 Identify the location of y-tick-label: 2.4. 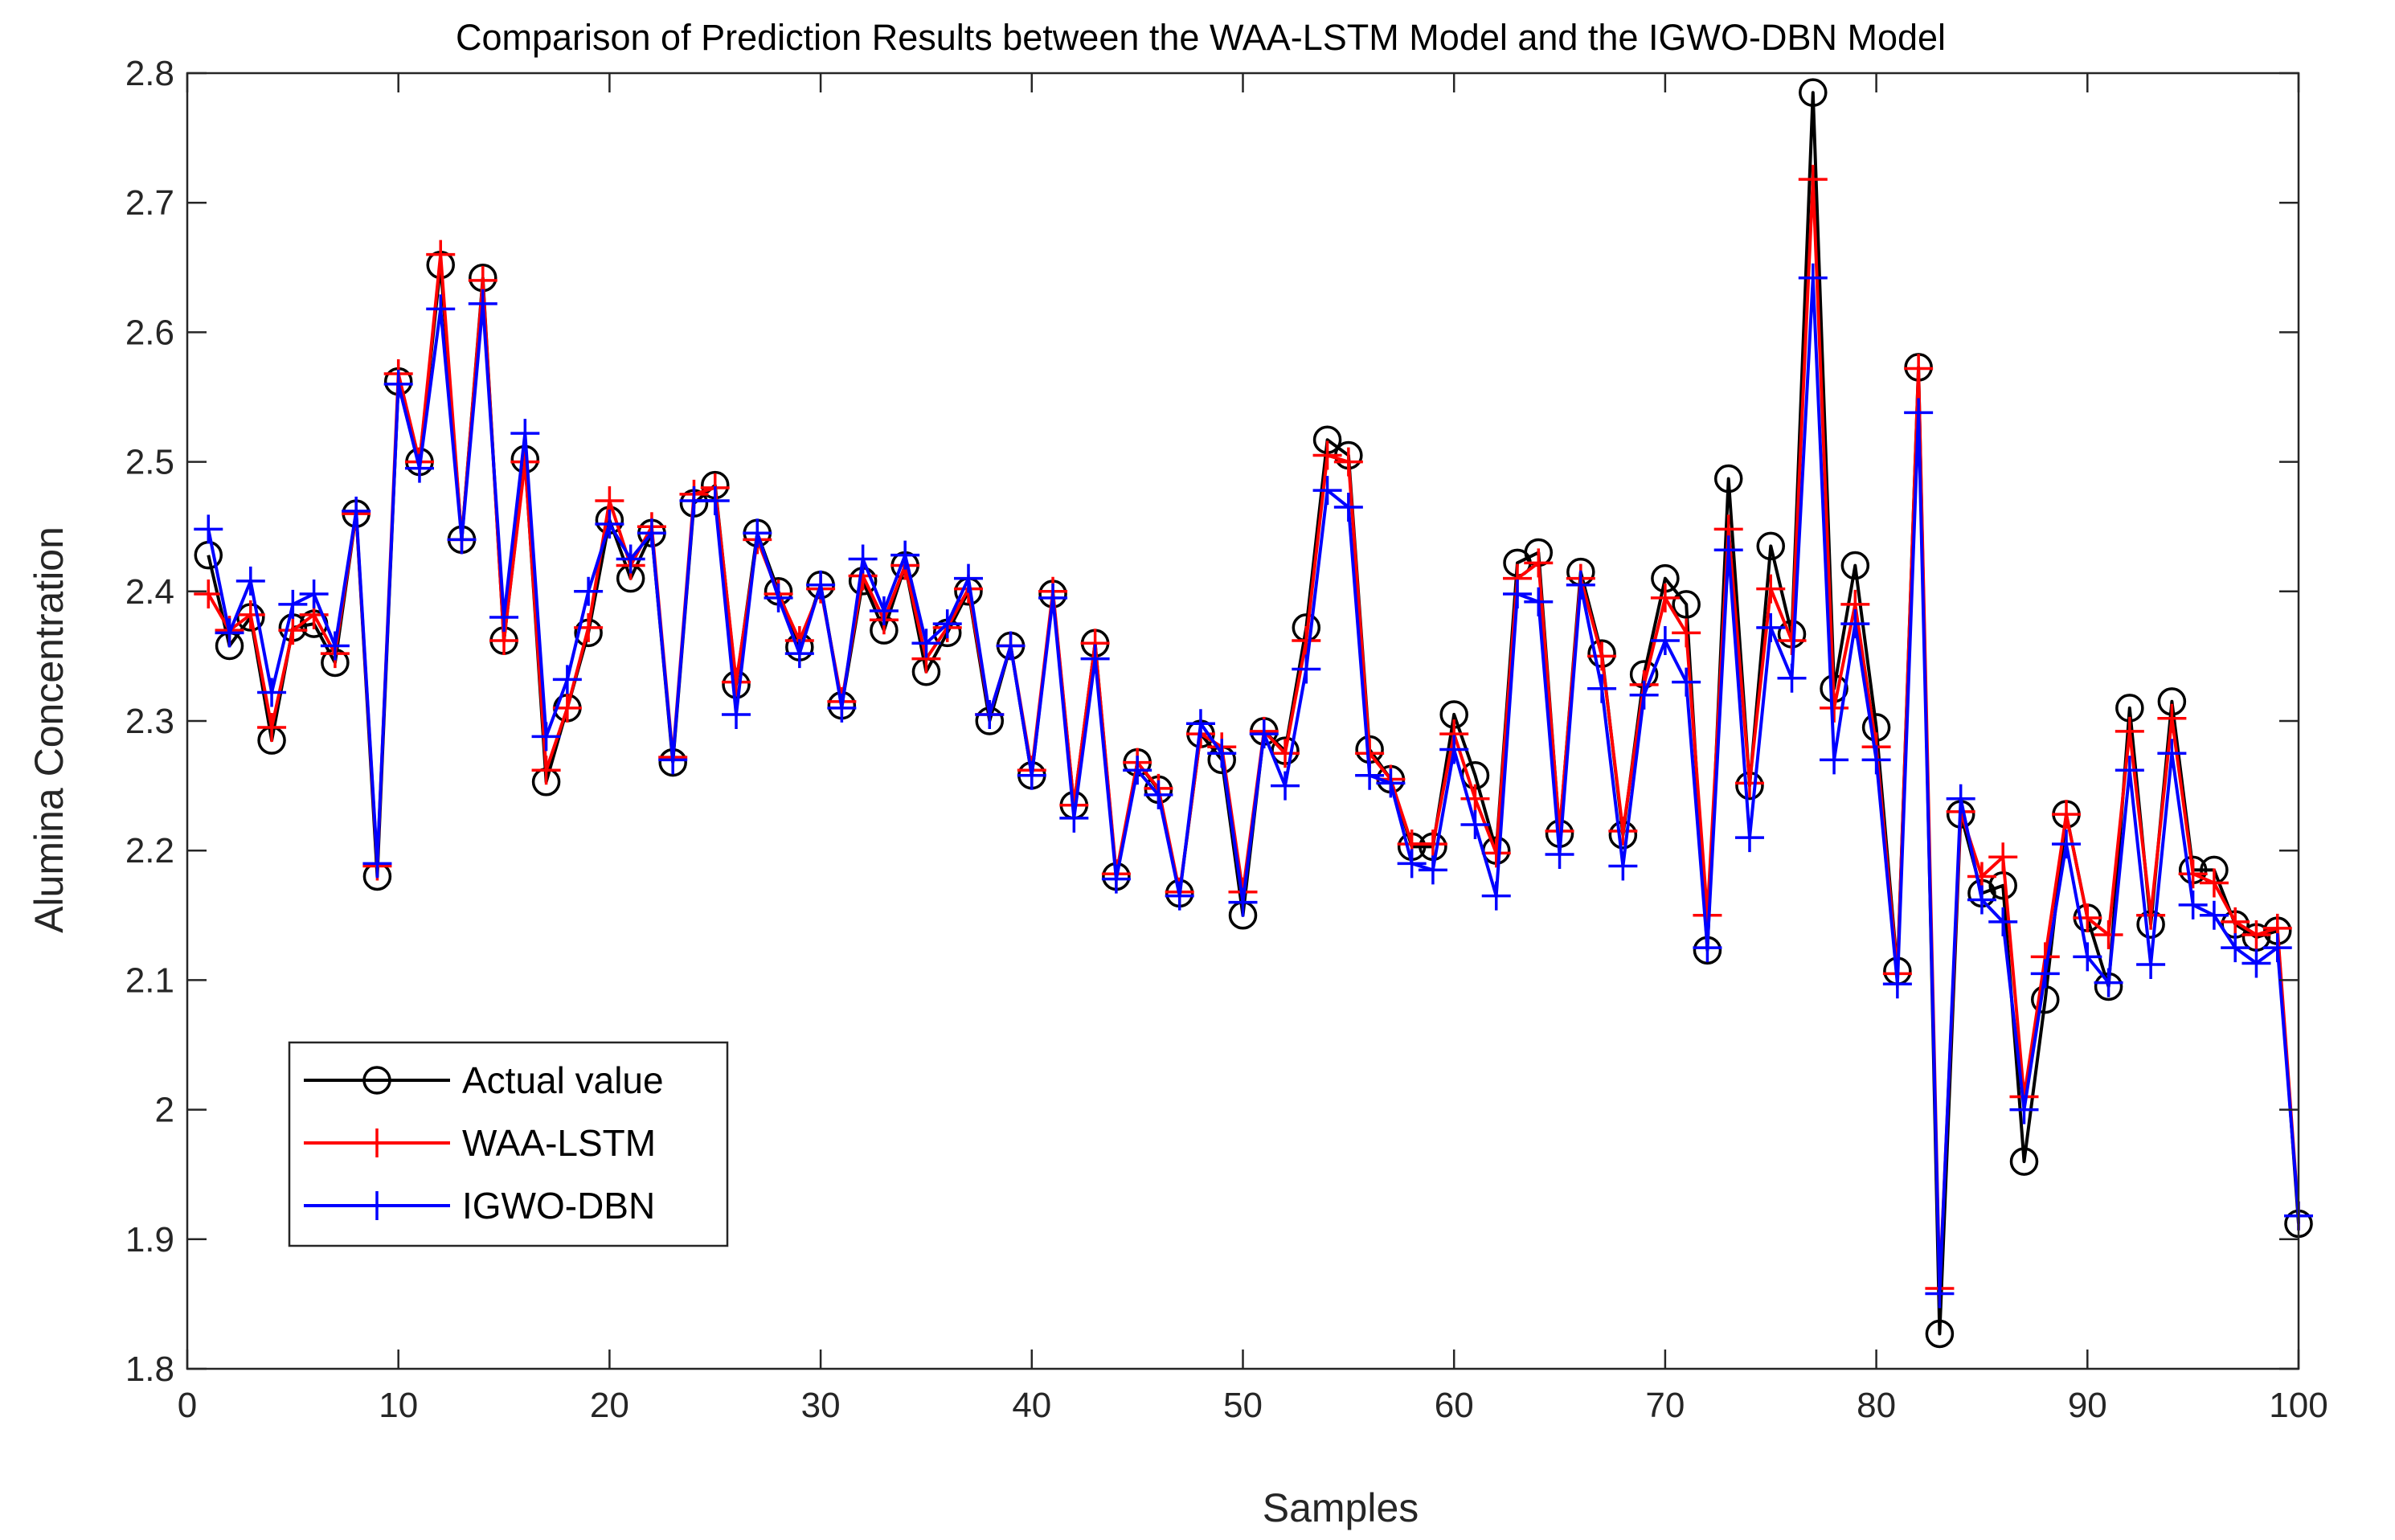
(149, 592).